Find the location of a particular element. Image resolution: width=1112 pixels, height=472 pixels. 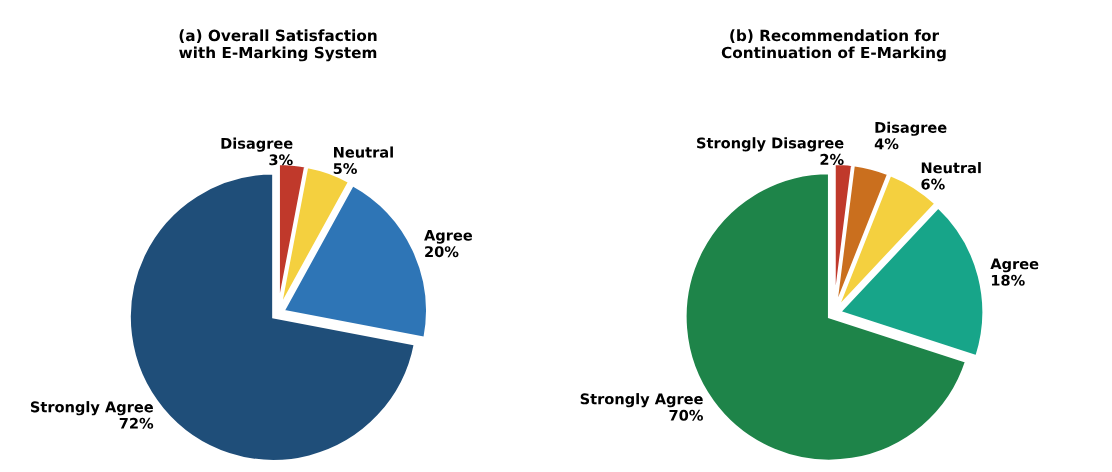

data-label: 20% is located at coordinates (442, 252).